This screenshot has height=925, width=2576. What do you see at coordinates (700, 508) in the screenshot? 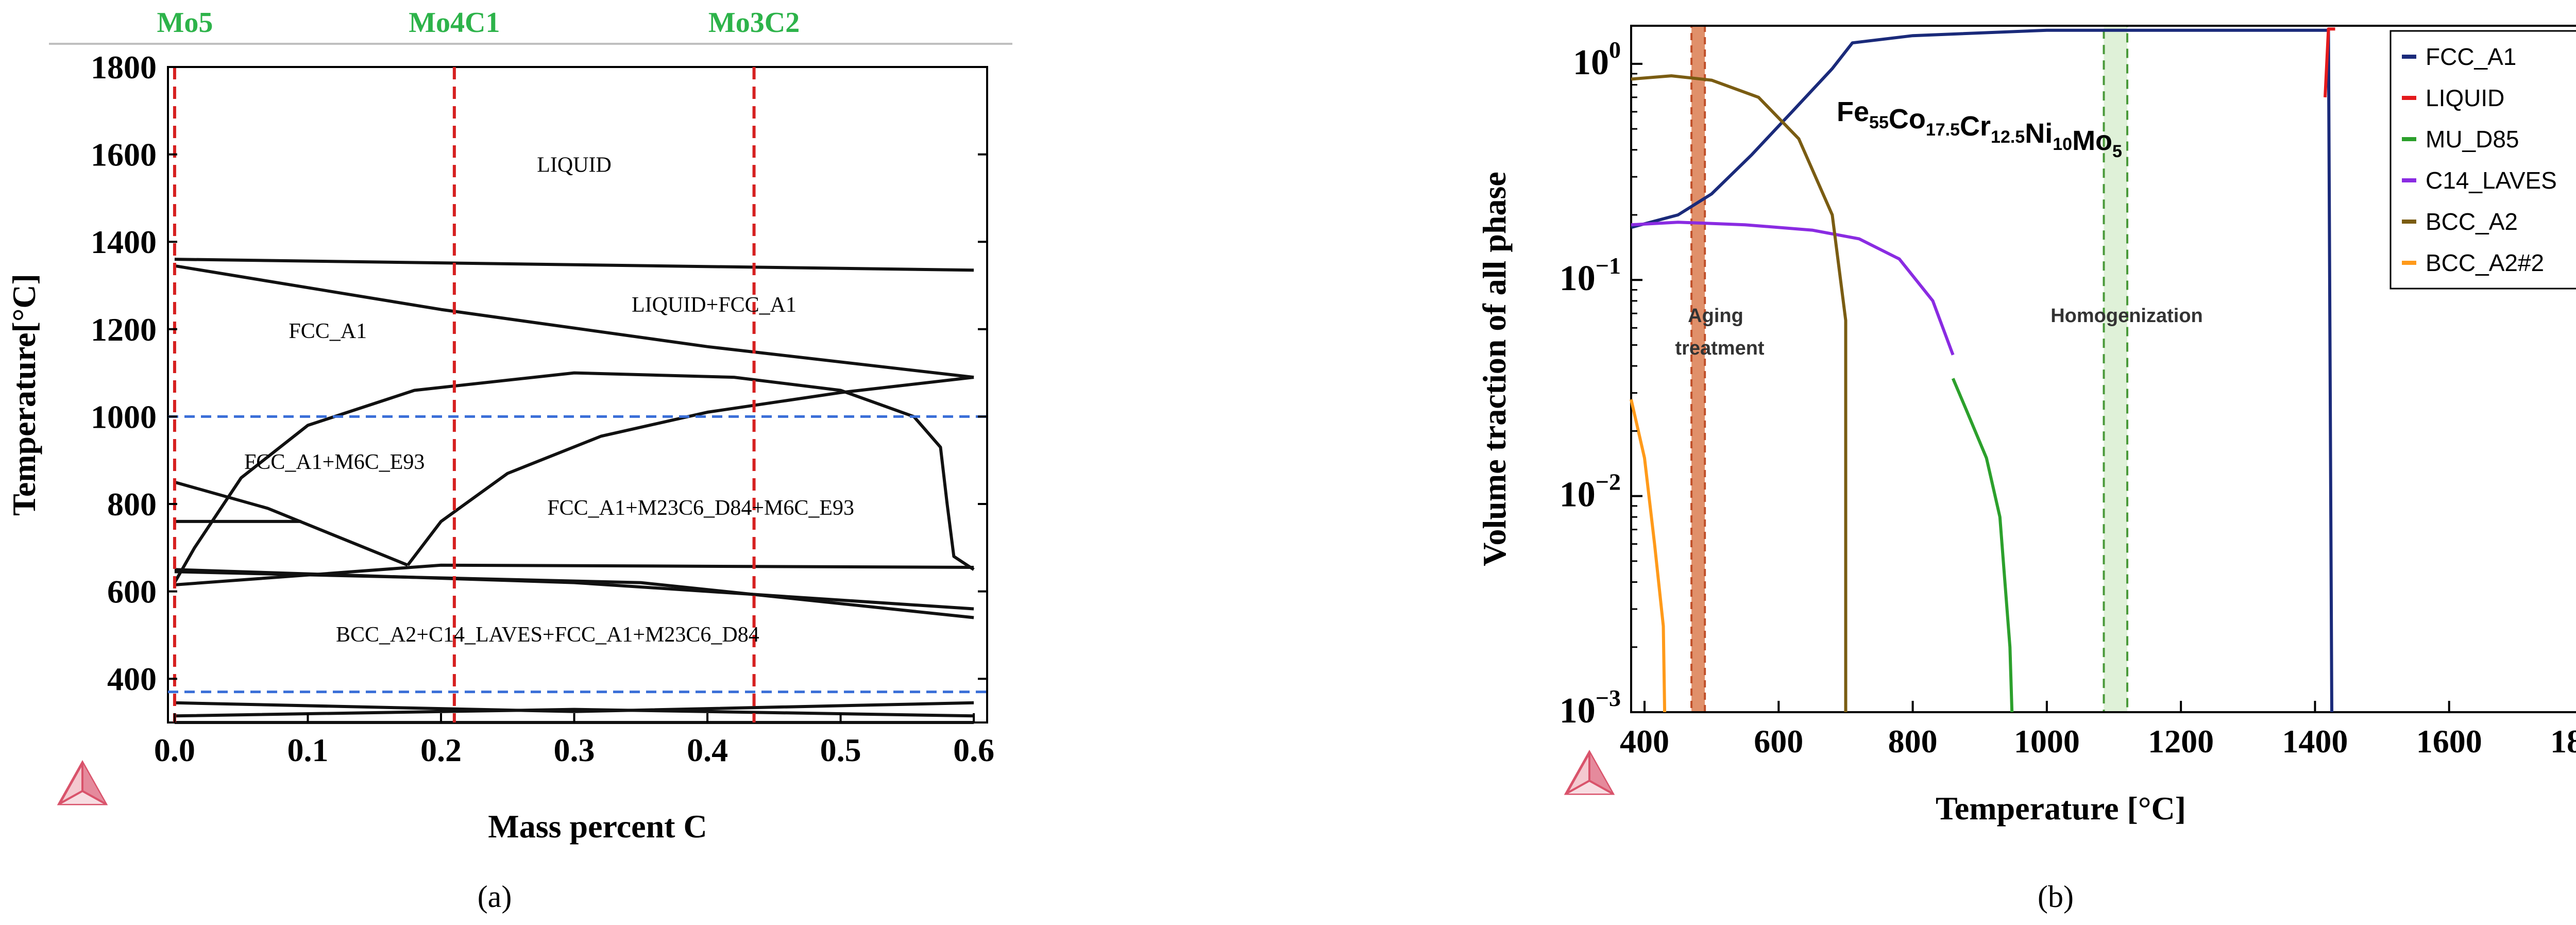
I see `phase-region-label: FCC_A1+M23C6_D84+M6C_E93` at bounding box center [700, 508].